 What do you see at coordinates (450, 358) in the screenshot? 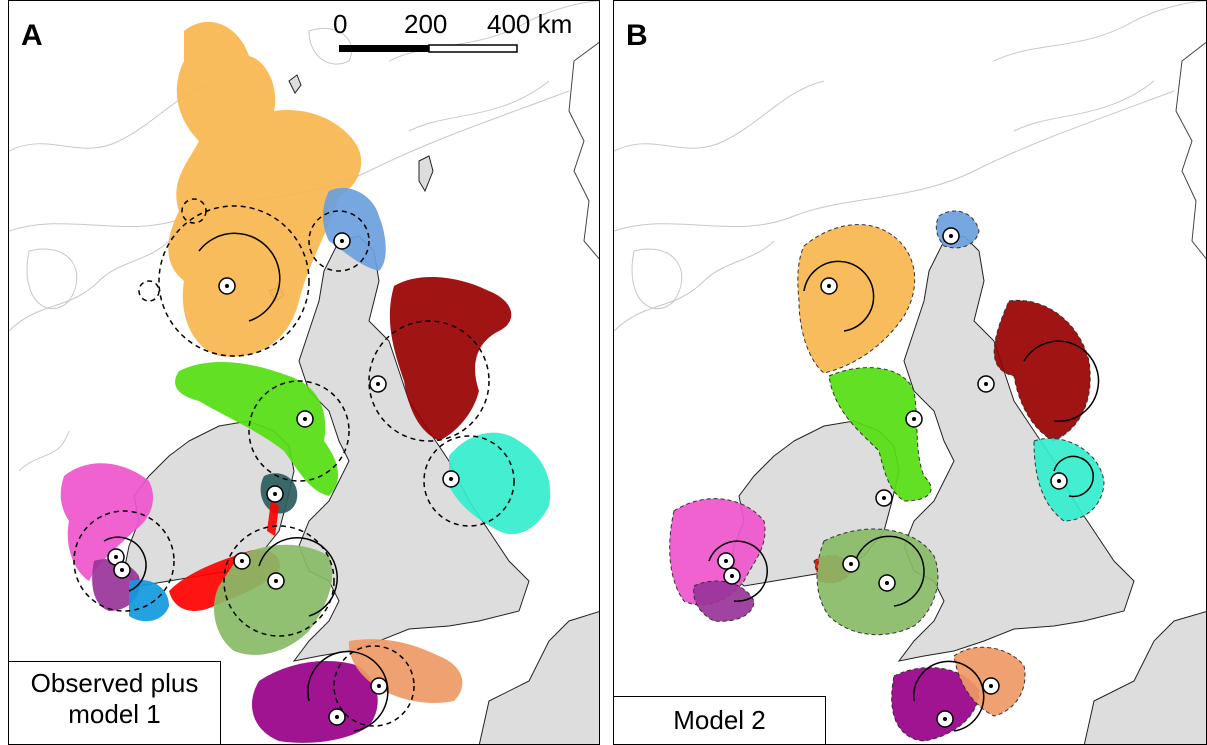
I see `region-darkred` at bounding box center [450, 358].